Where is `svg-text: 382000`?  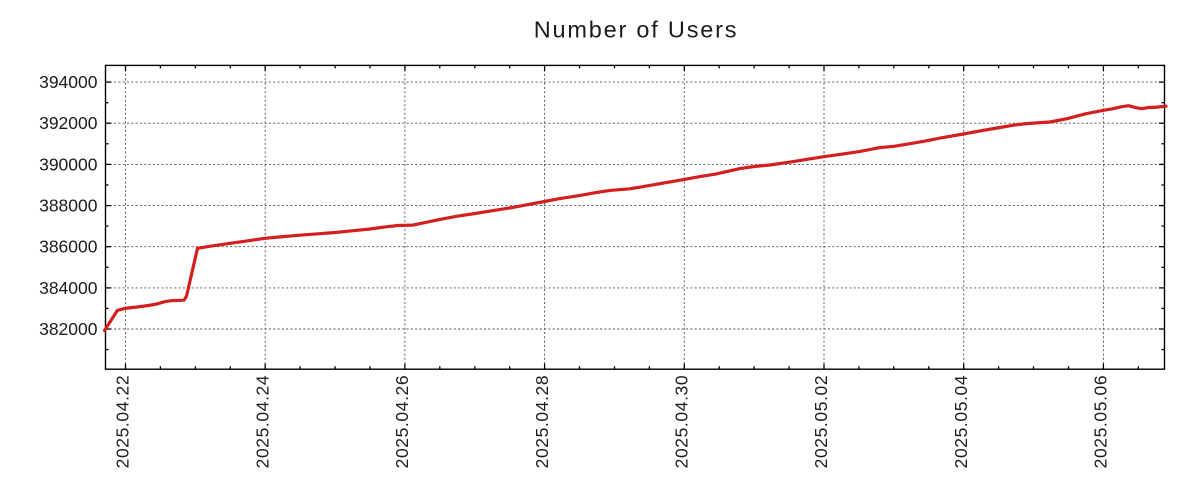
svg-text: 382000 is located at coordinates (68, 329).